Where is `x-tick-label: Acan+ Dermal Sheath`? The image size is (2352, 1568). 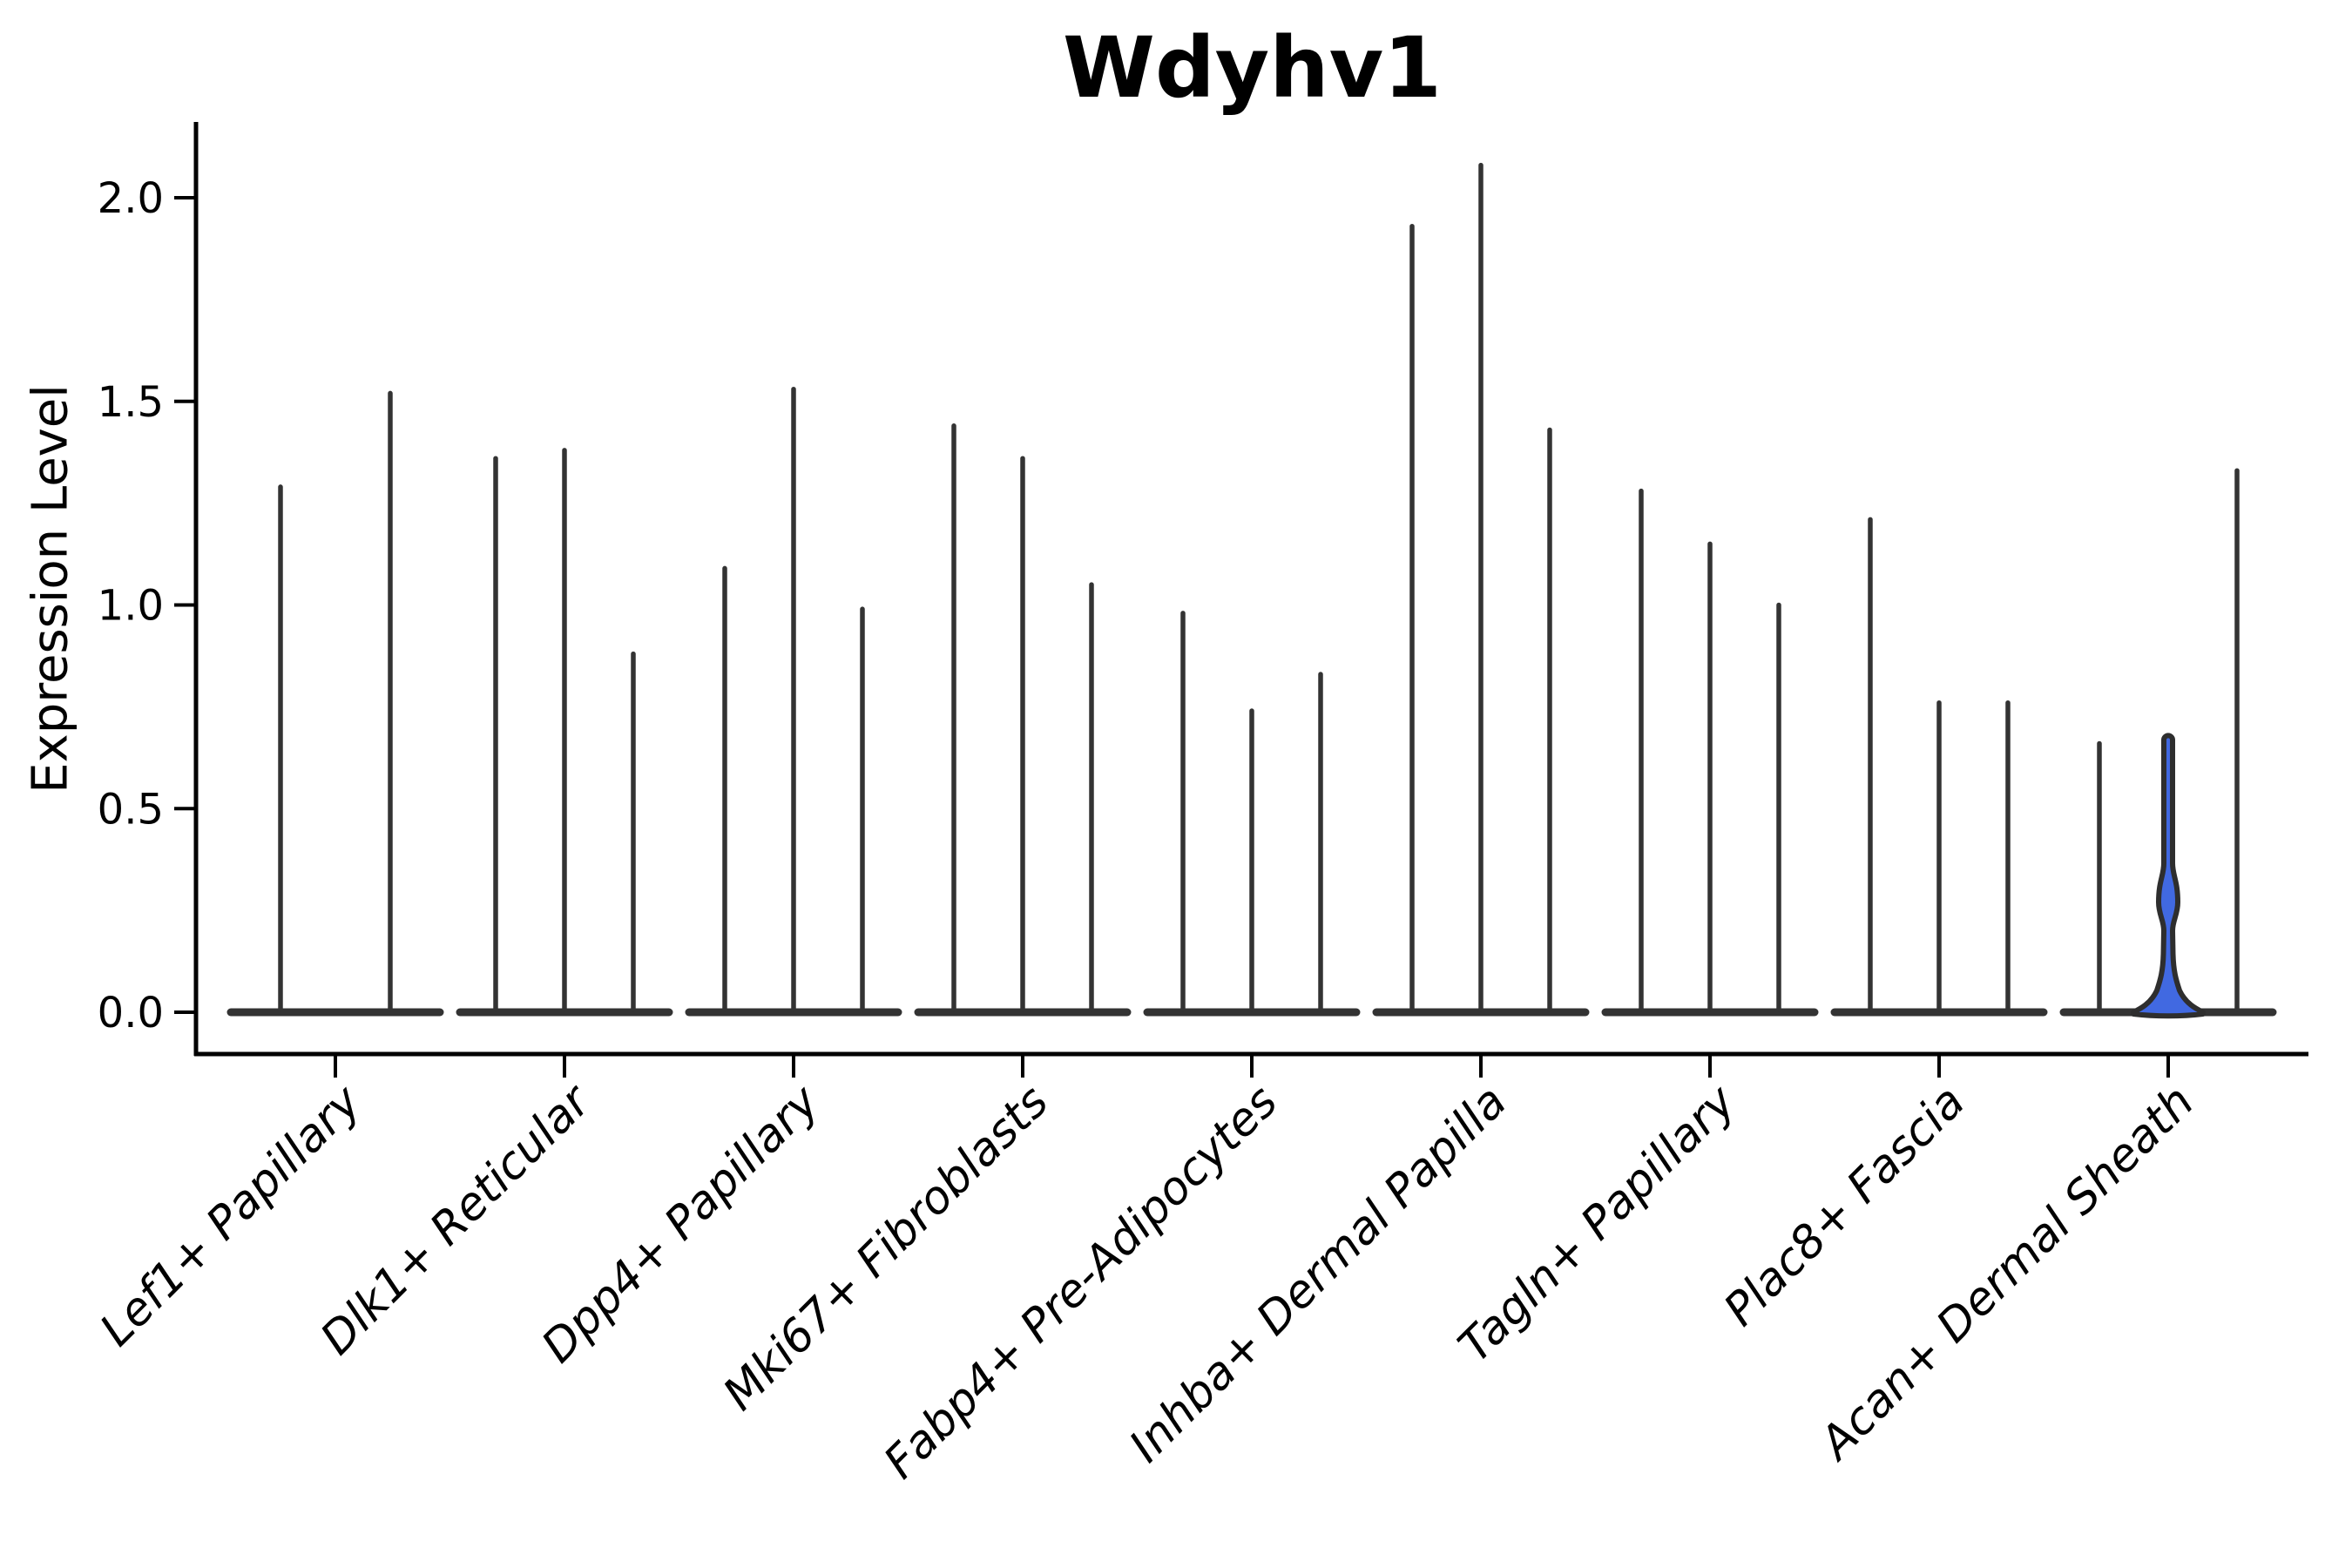 x-tick-label: Acan+ Dermal Sheath is located at coordinates (2006, 1273).